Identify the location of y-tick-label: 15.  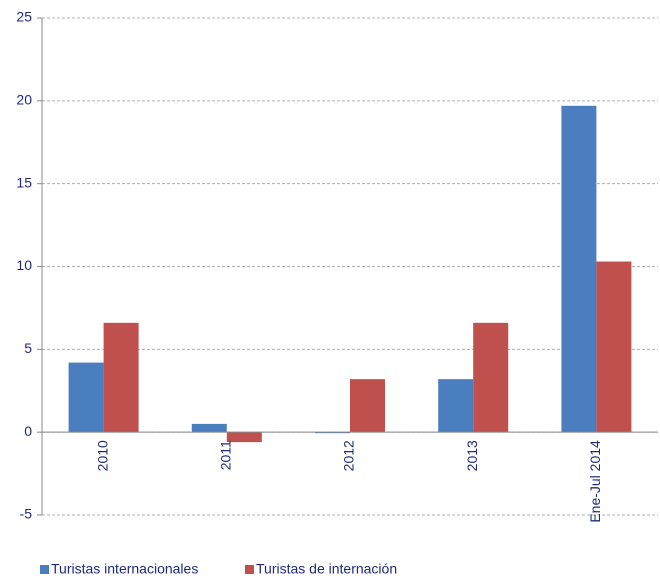
(24, 182).